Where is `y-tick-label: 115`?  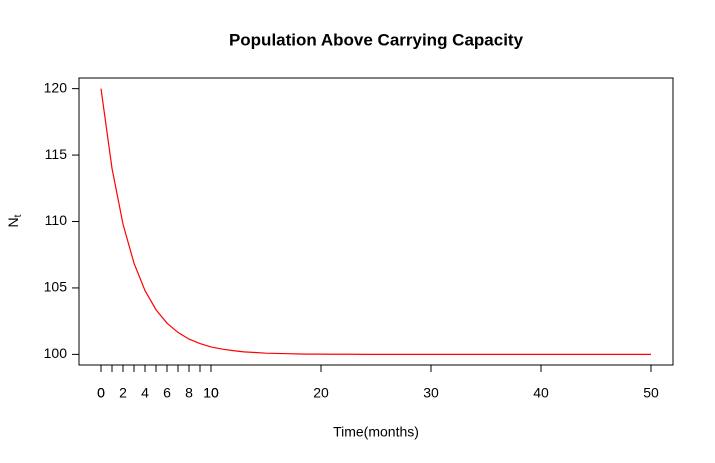 y-tick-label: 115 is located at coordinates (56, 154).